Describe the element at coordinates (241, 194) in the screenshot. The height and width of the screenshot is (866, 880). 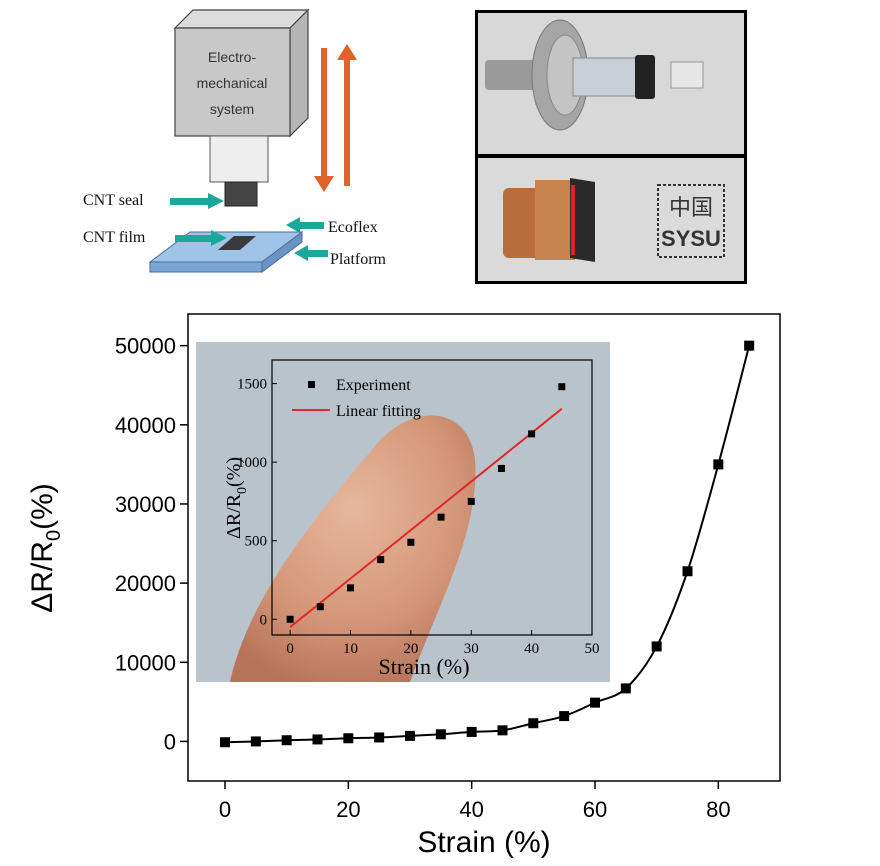
I see `cnt-seal-block` at that location.